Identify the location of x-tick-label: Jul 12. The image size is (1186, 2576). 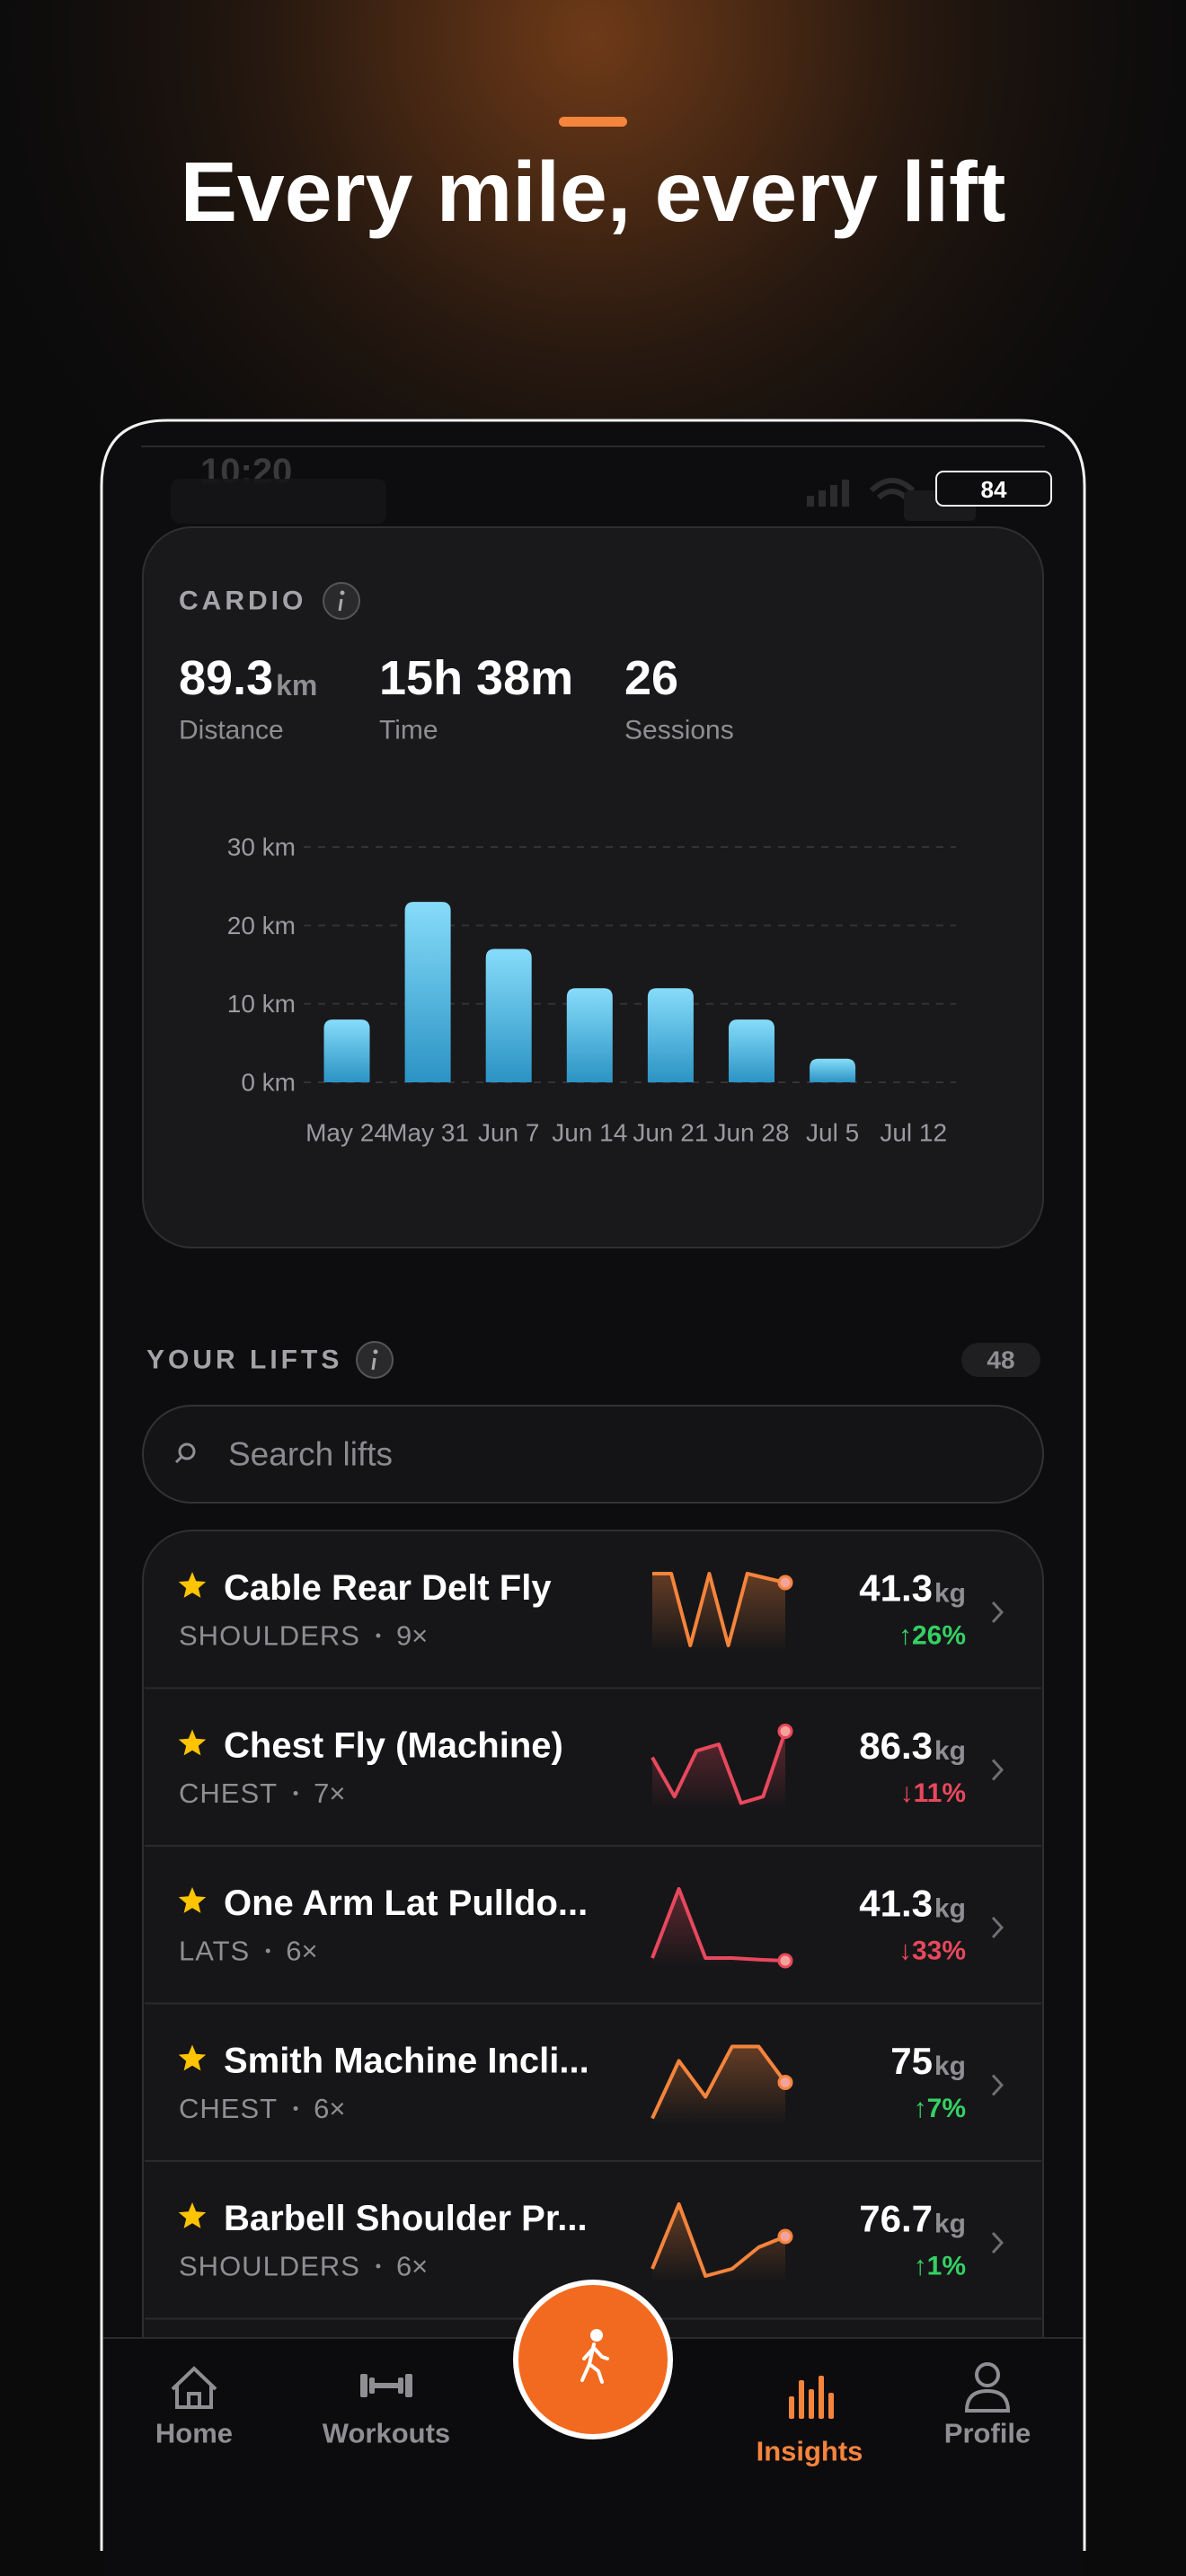
(913, 1133).